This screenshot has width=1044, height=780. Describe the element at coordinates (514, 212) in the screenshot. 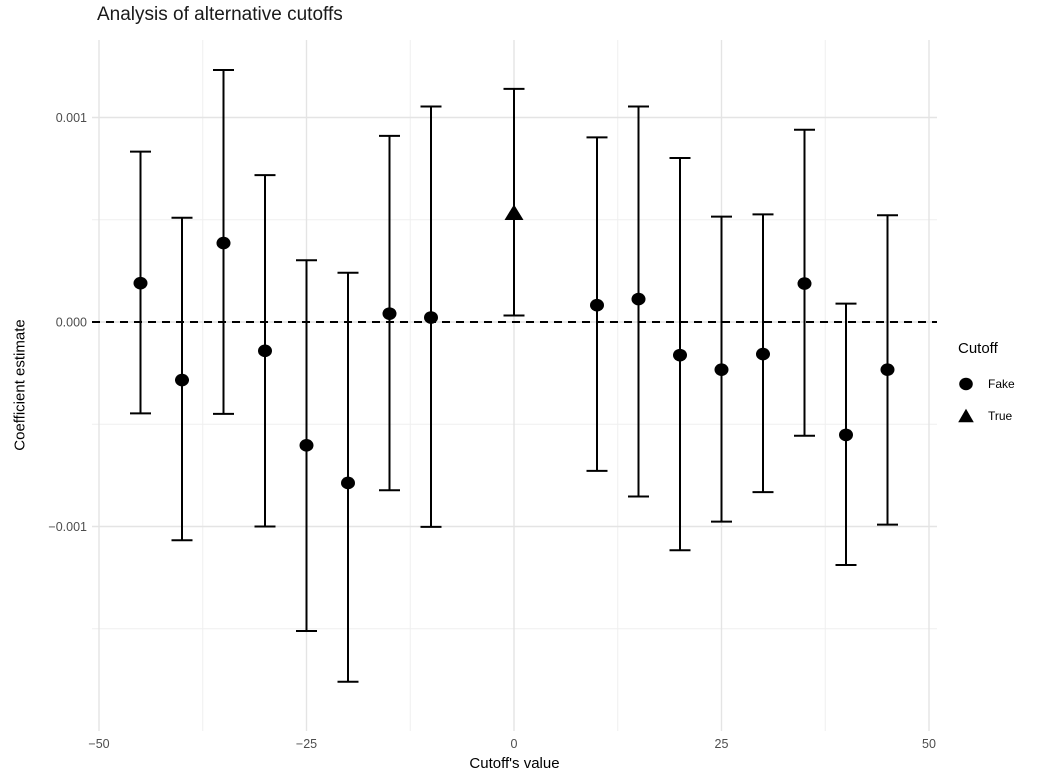

I see `point-marker-triangle` at that location.